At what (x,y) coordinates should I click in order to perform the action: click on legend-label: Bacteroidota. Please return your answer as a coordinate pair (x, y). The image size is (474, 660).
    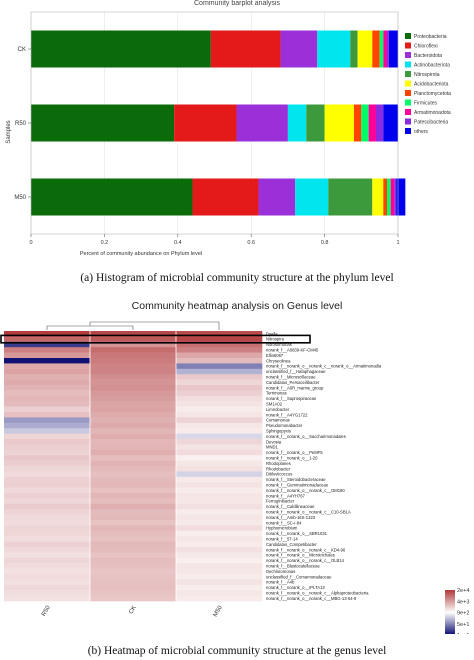
    Looking at the image, I should click on (428, 56).